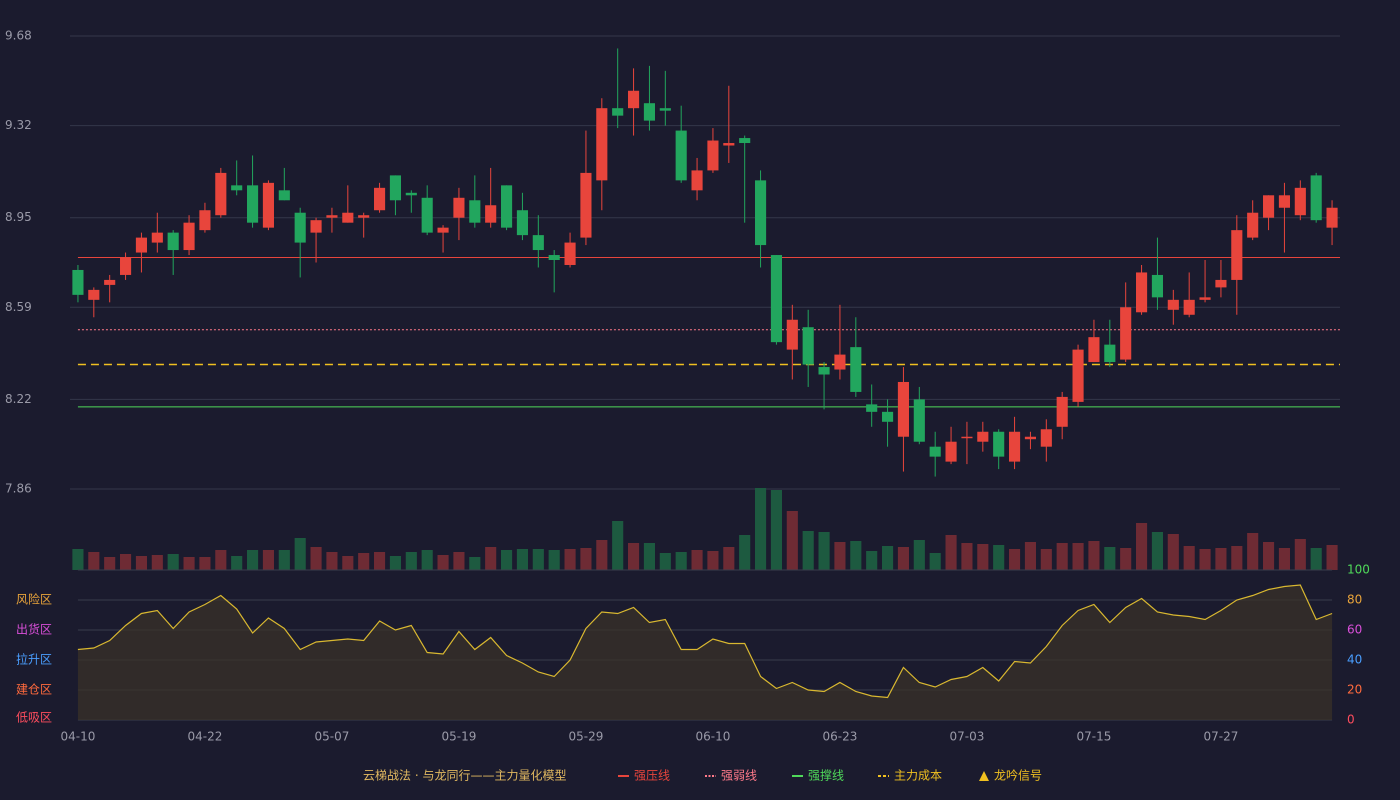 This screenshot has width=1400, height=800. I want to click on y-tick-label: 9.68, so click(18, 36).